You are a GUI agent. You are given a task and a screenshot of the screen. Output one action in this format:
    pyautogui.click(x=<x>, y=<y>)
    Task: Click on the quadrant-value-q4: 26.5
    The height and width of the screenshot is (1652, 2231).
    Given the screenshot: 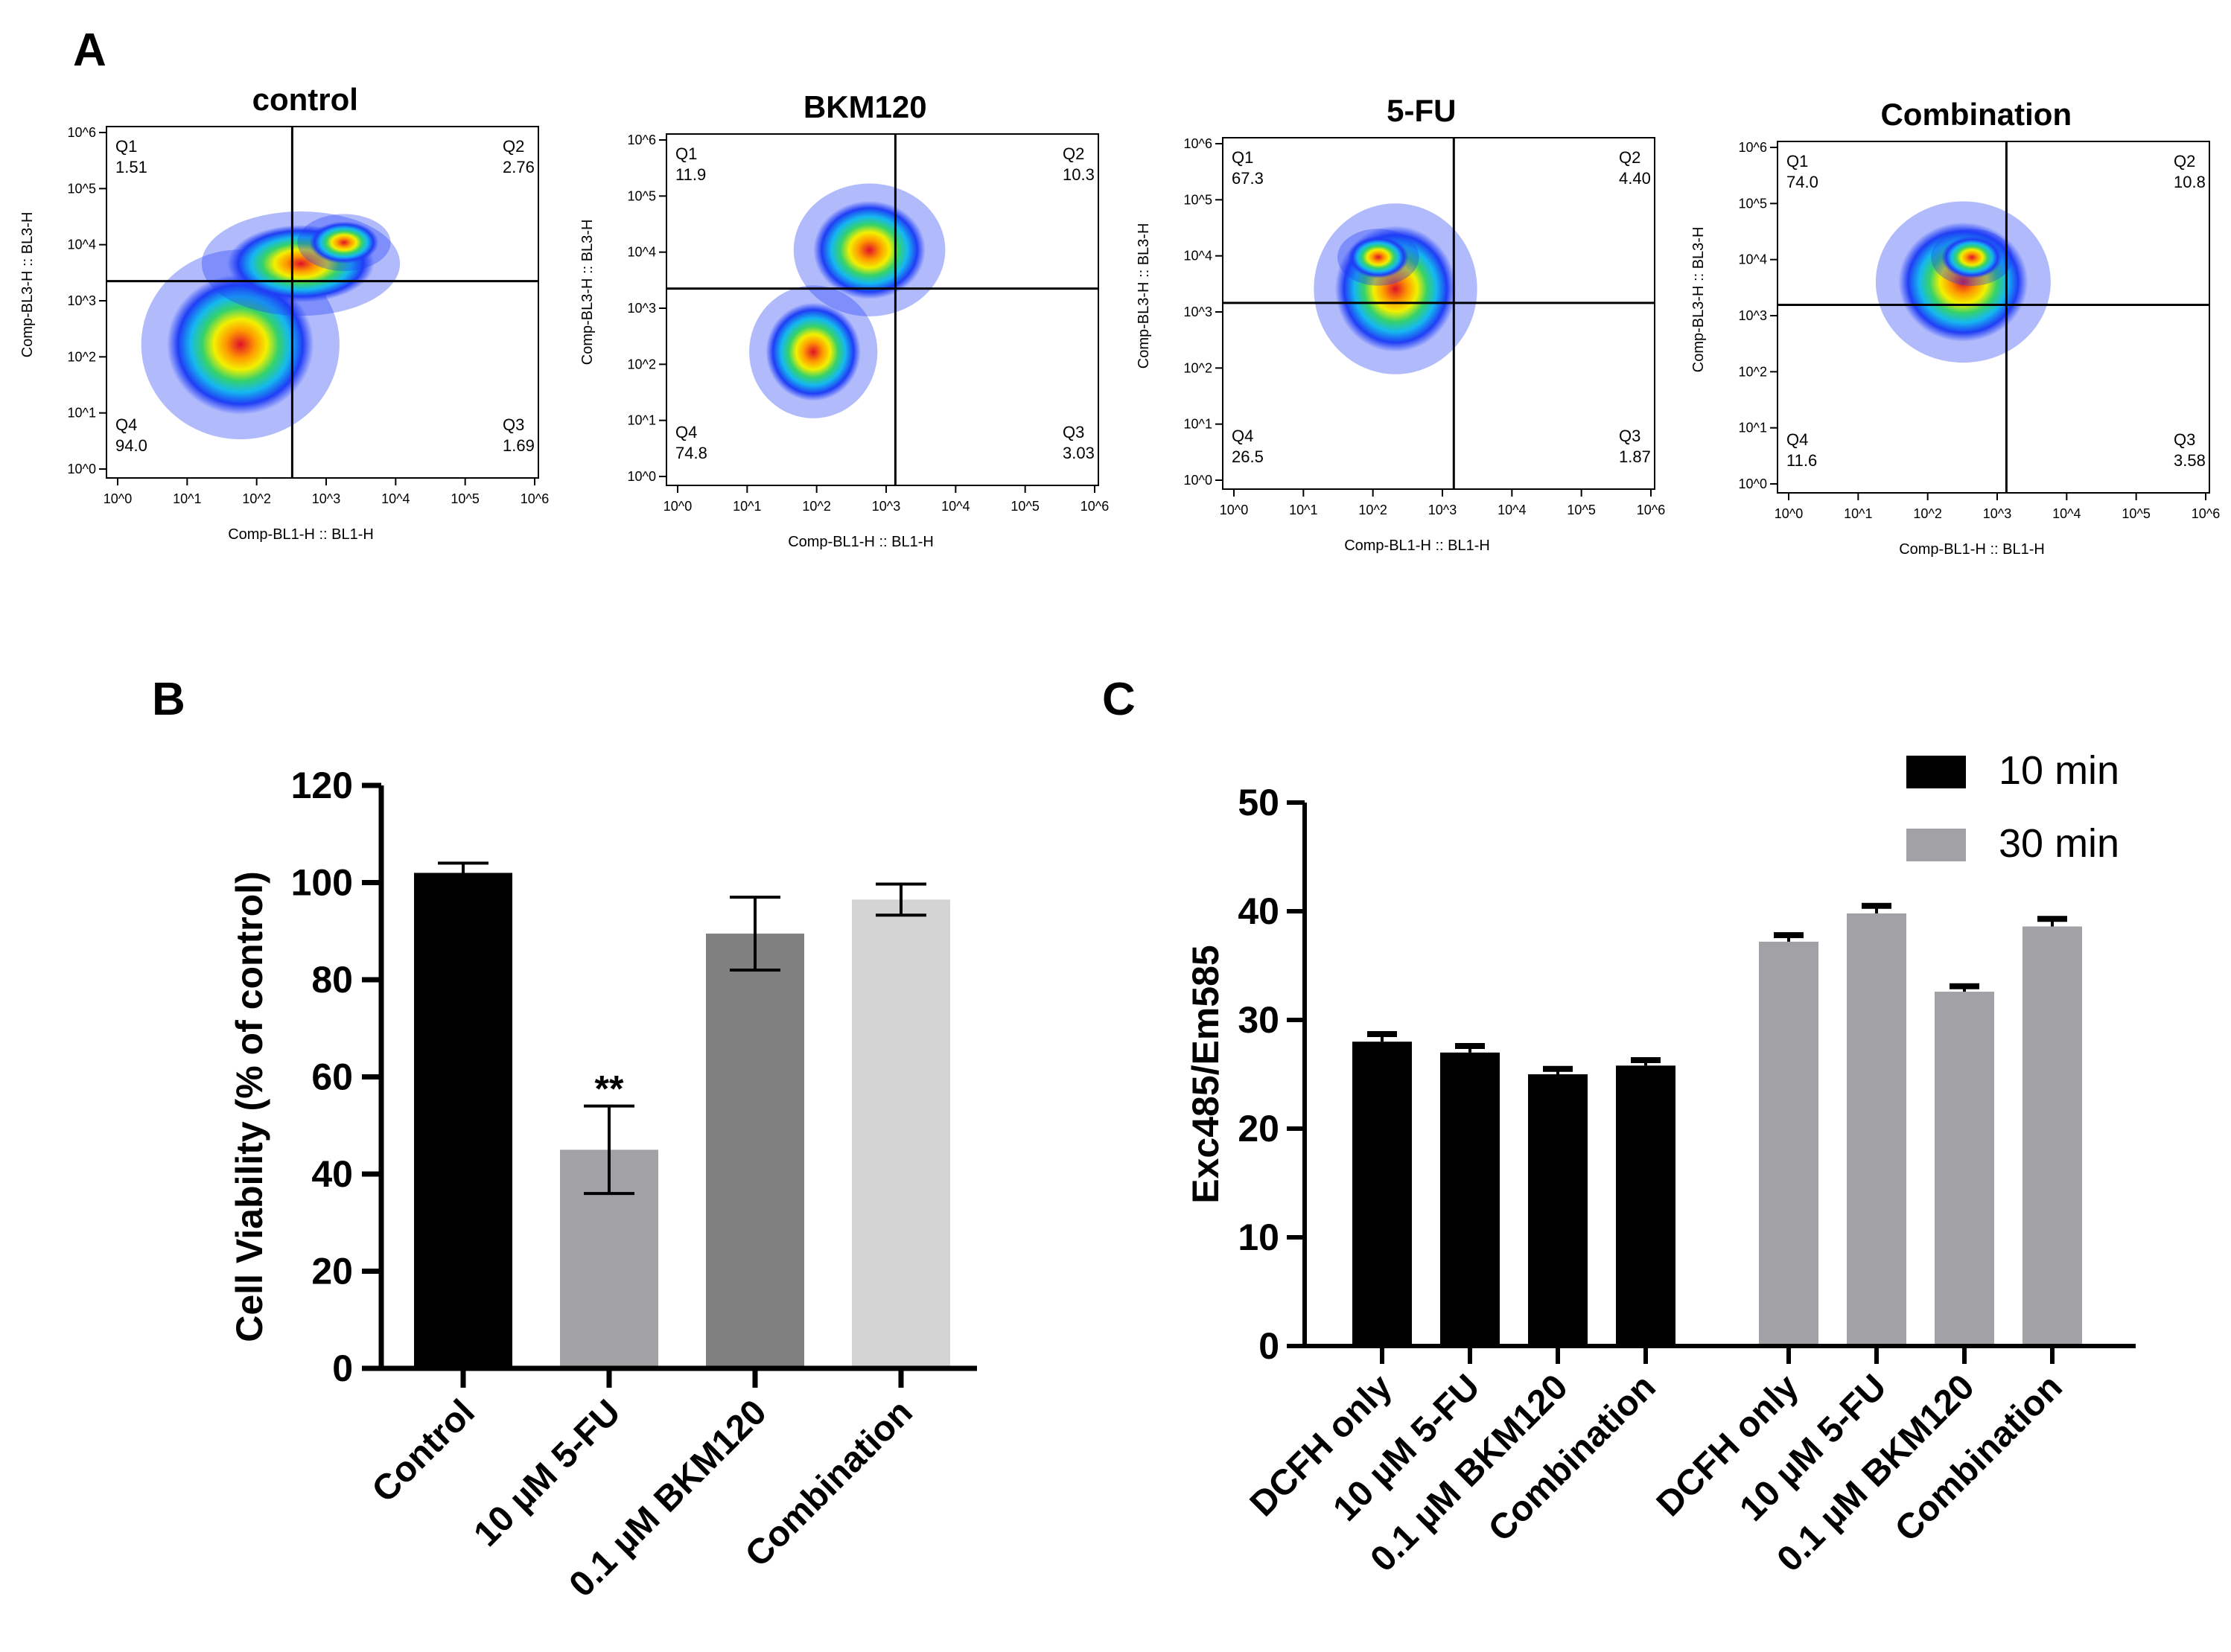 What is the action you would take?
    pyautogui.click(x=1248, y=456)
    